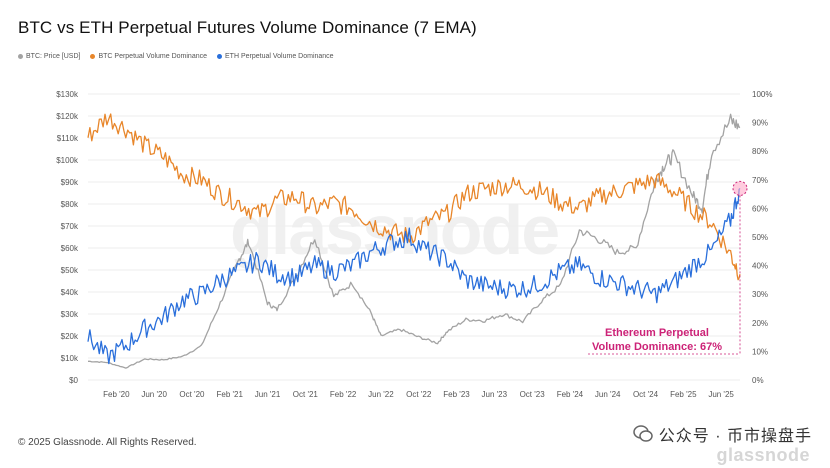 The width and height of the screenshot is (830, 468). I want to click on y-right-tick-label: 70%, so click(760, 180).